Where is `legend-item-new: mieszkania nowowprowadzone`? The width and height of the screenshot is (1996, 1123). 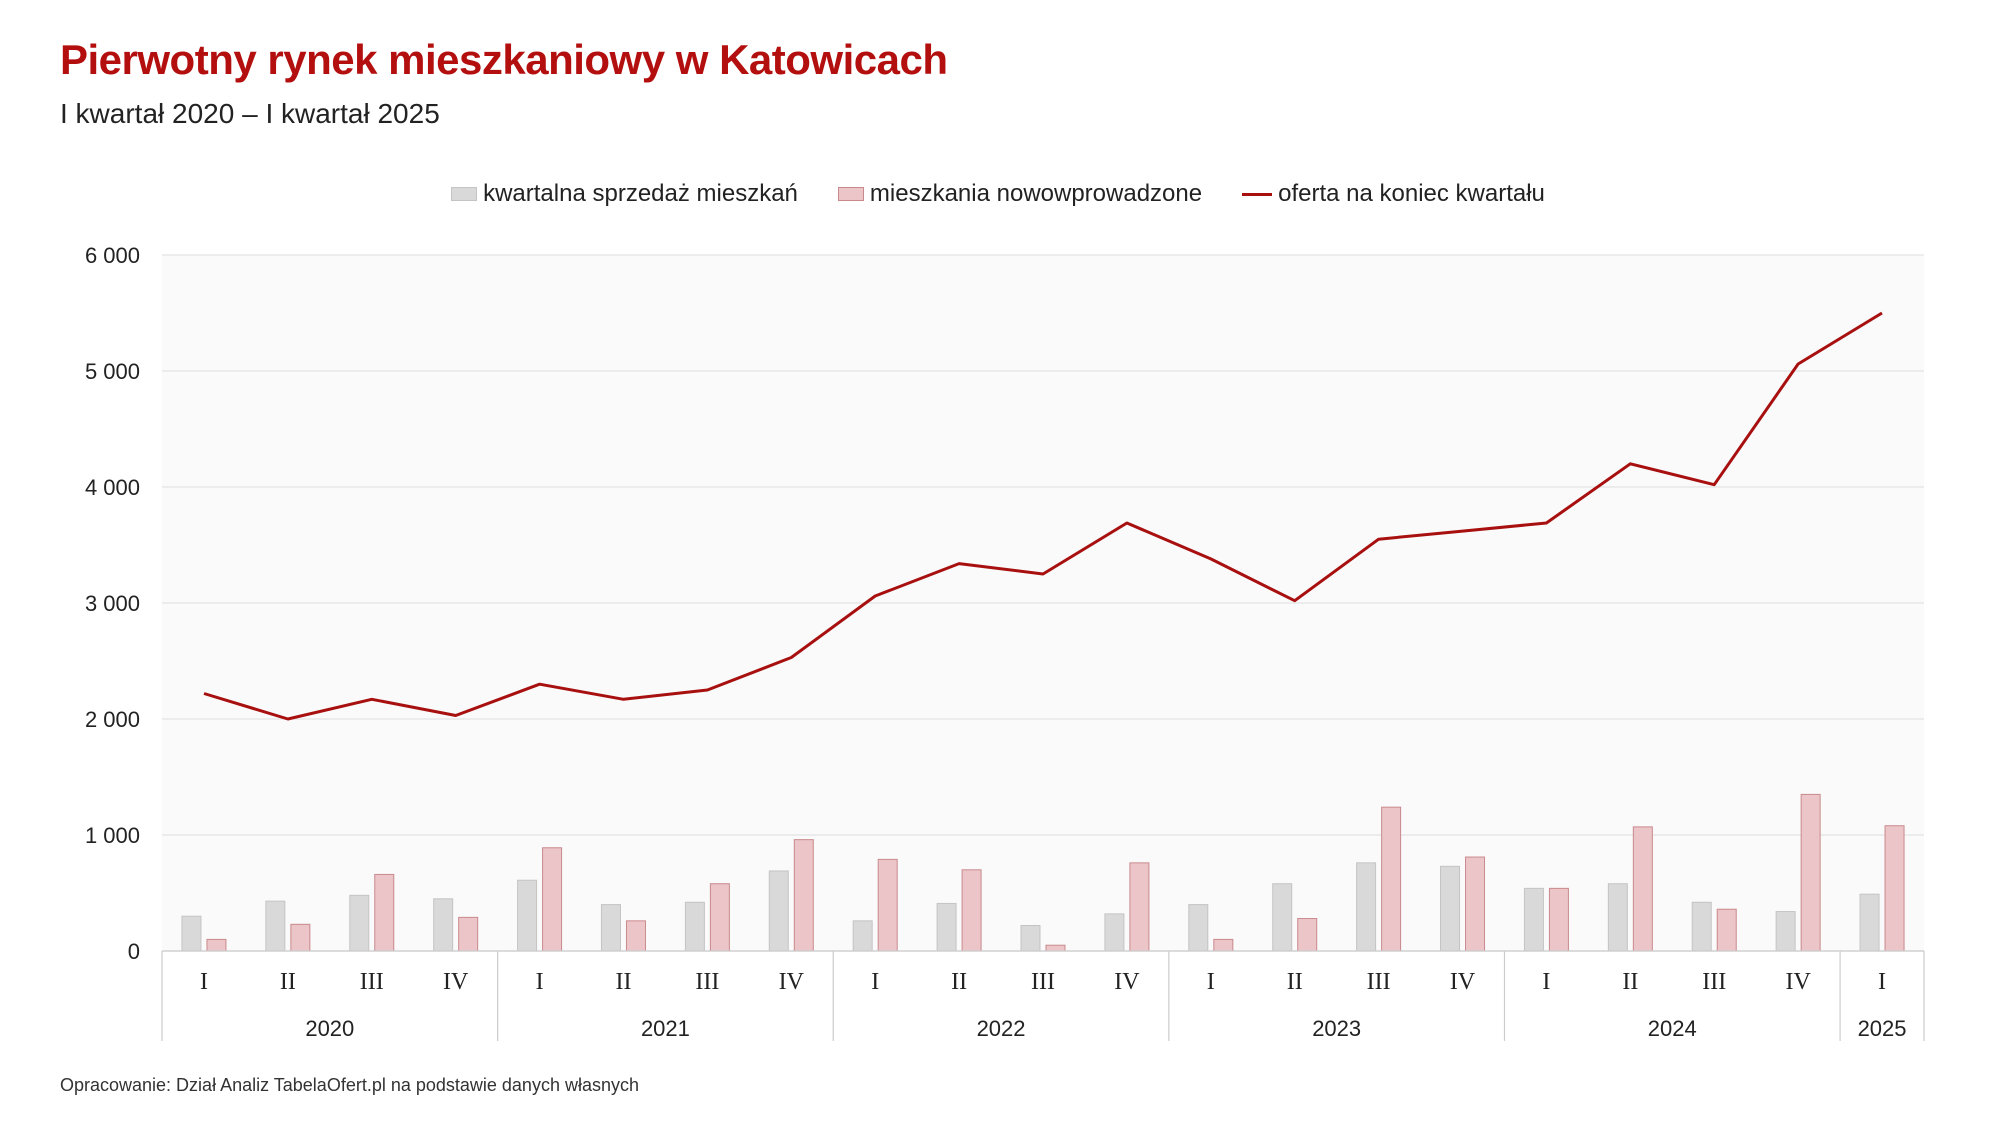
legend-item-new: mieszkania nowowprowadzone is located at coordinates (1020, 194).